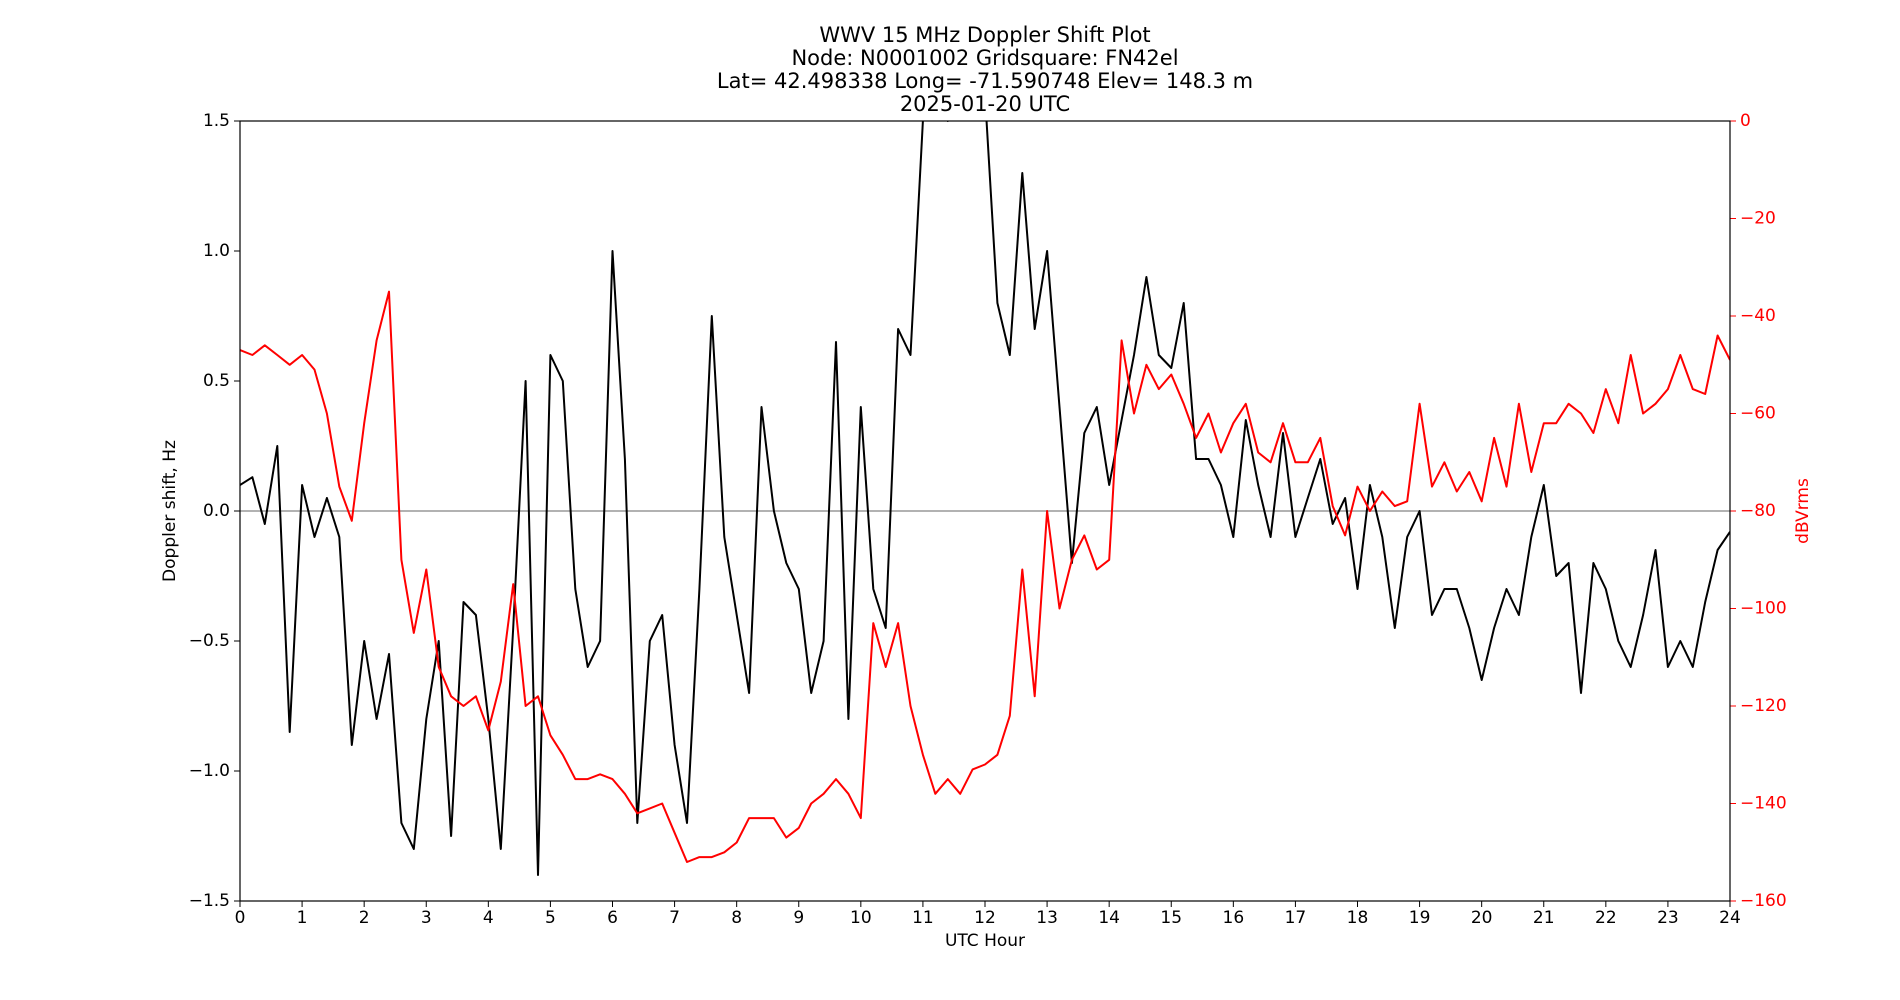 The height and width of the screenshot is (1000, 1900). Describe the element at coordinates (1606, 918) in the screenshot. I see `x-tick-label: 22` at that location.